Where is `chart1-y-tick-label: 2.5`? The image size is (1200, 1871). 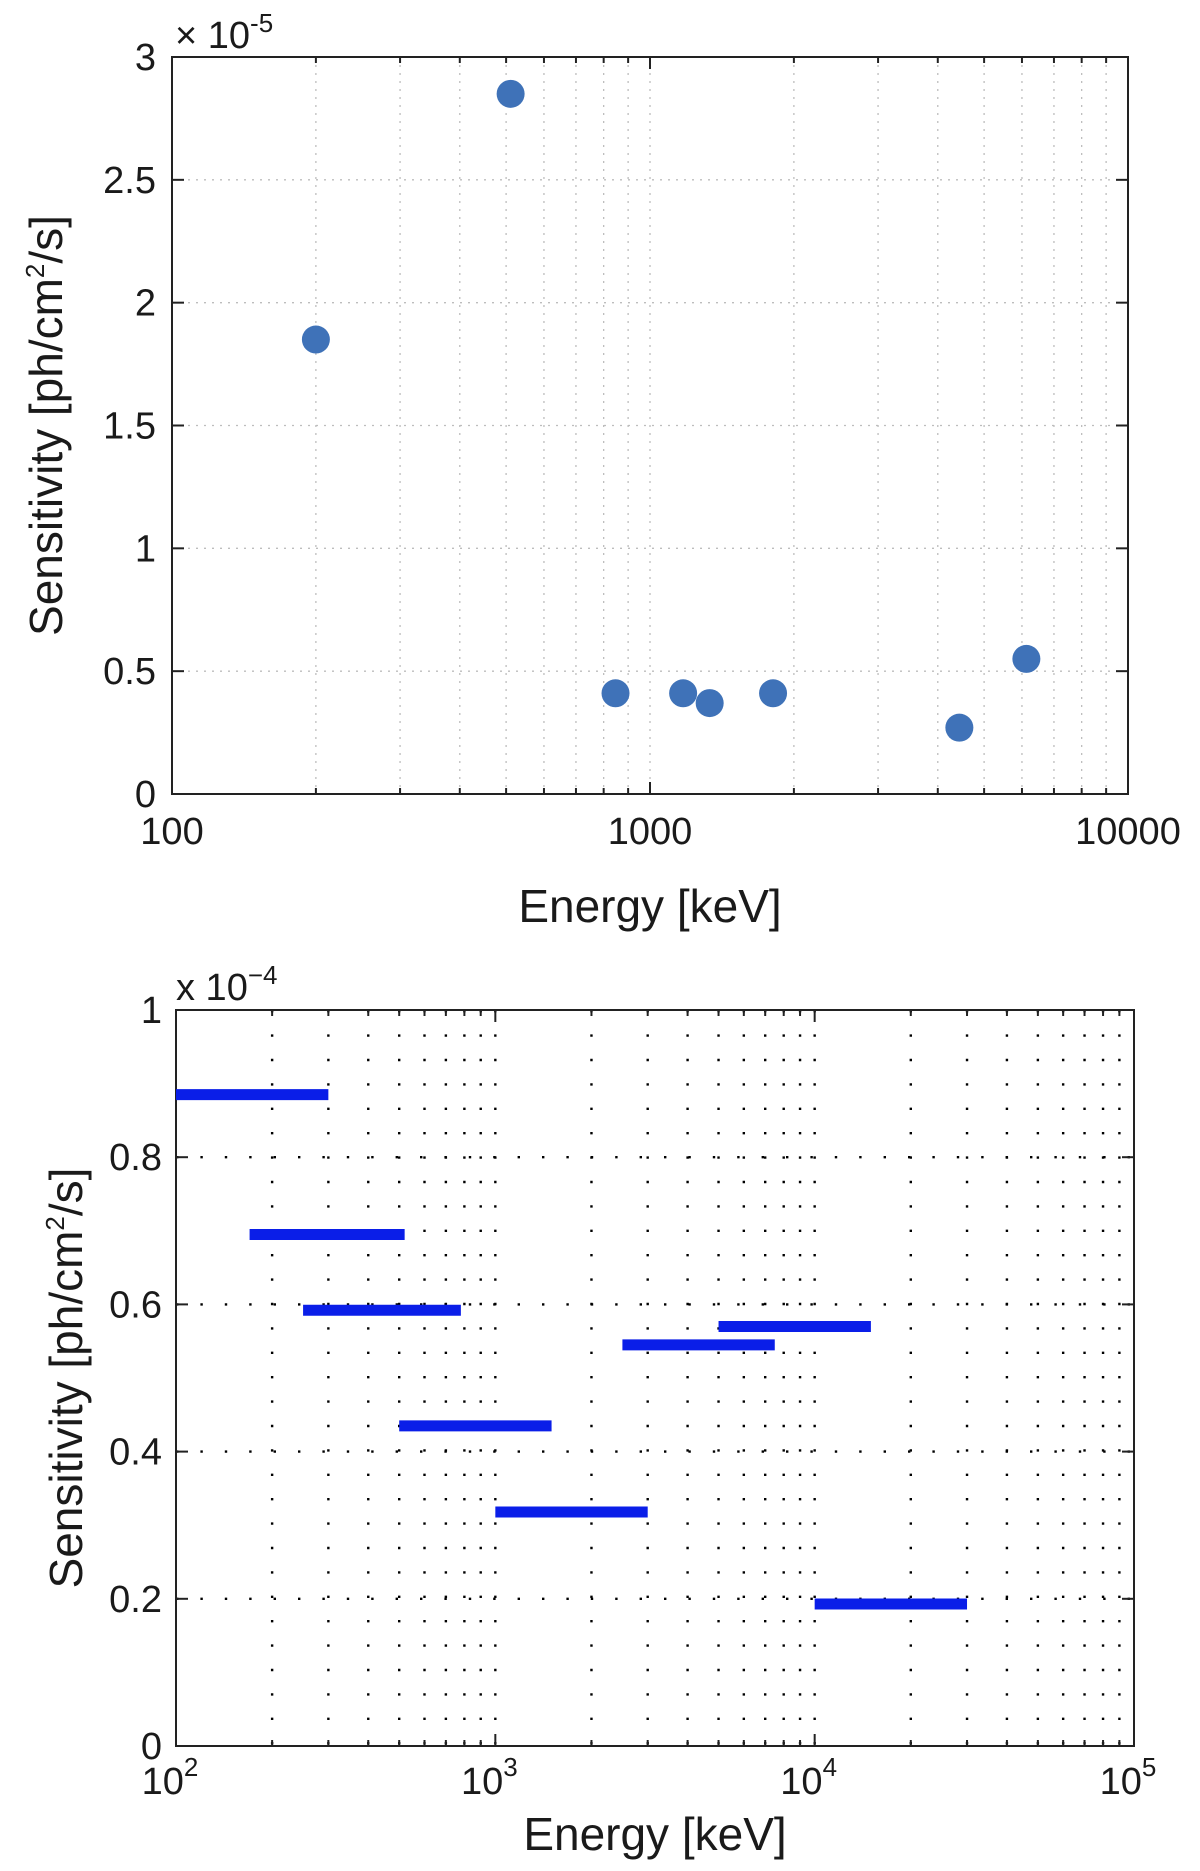 chart1-y-tick-label: 2.5 is located at coordinates (129, 181).